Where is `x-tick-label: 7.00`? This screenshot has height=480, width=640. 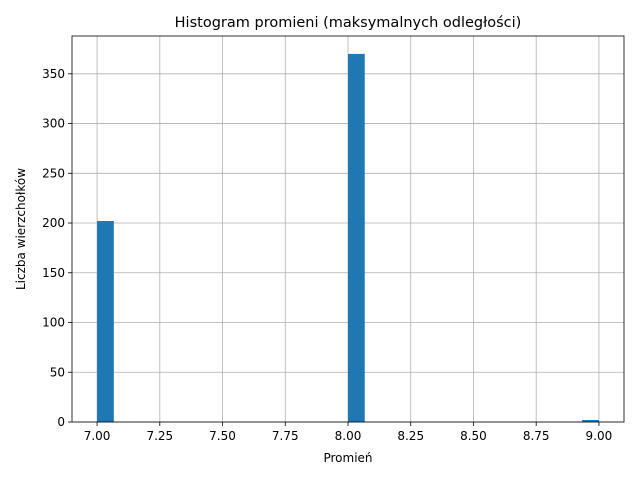
x-tick-label: 7.00 is located at coordinates (97, 436).